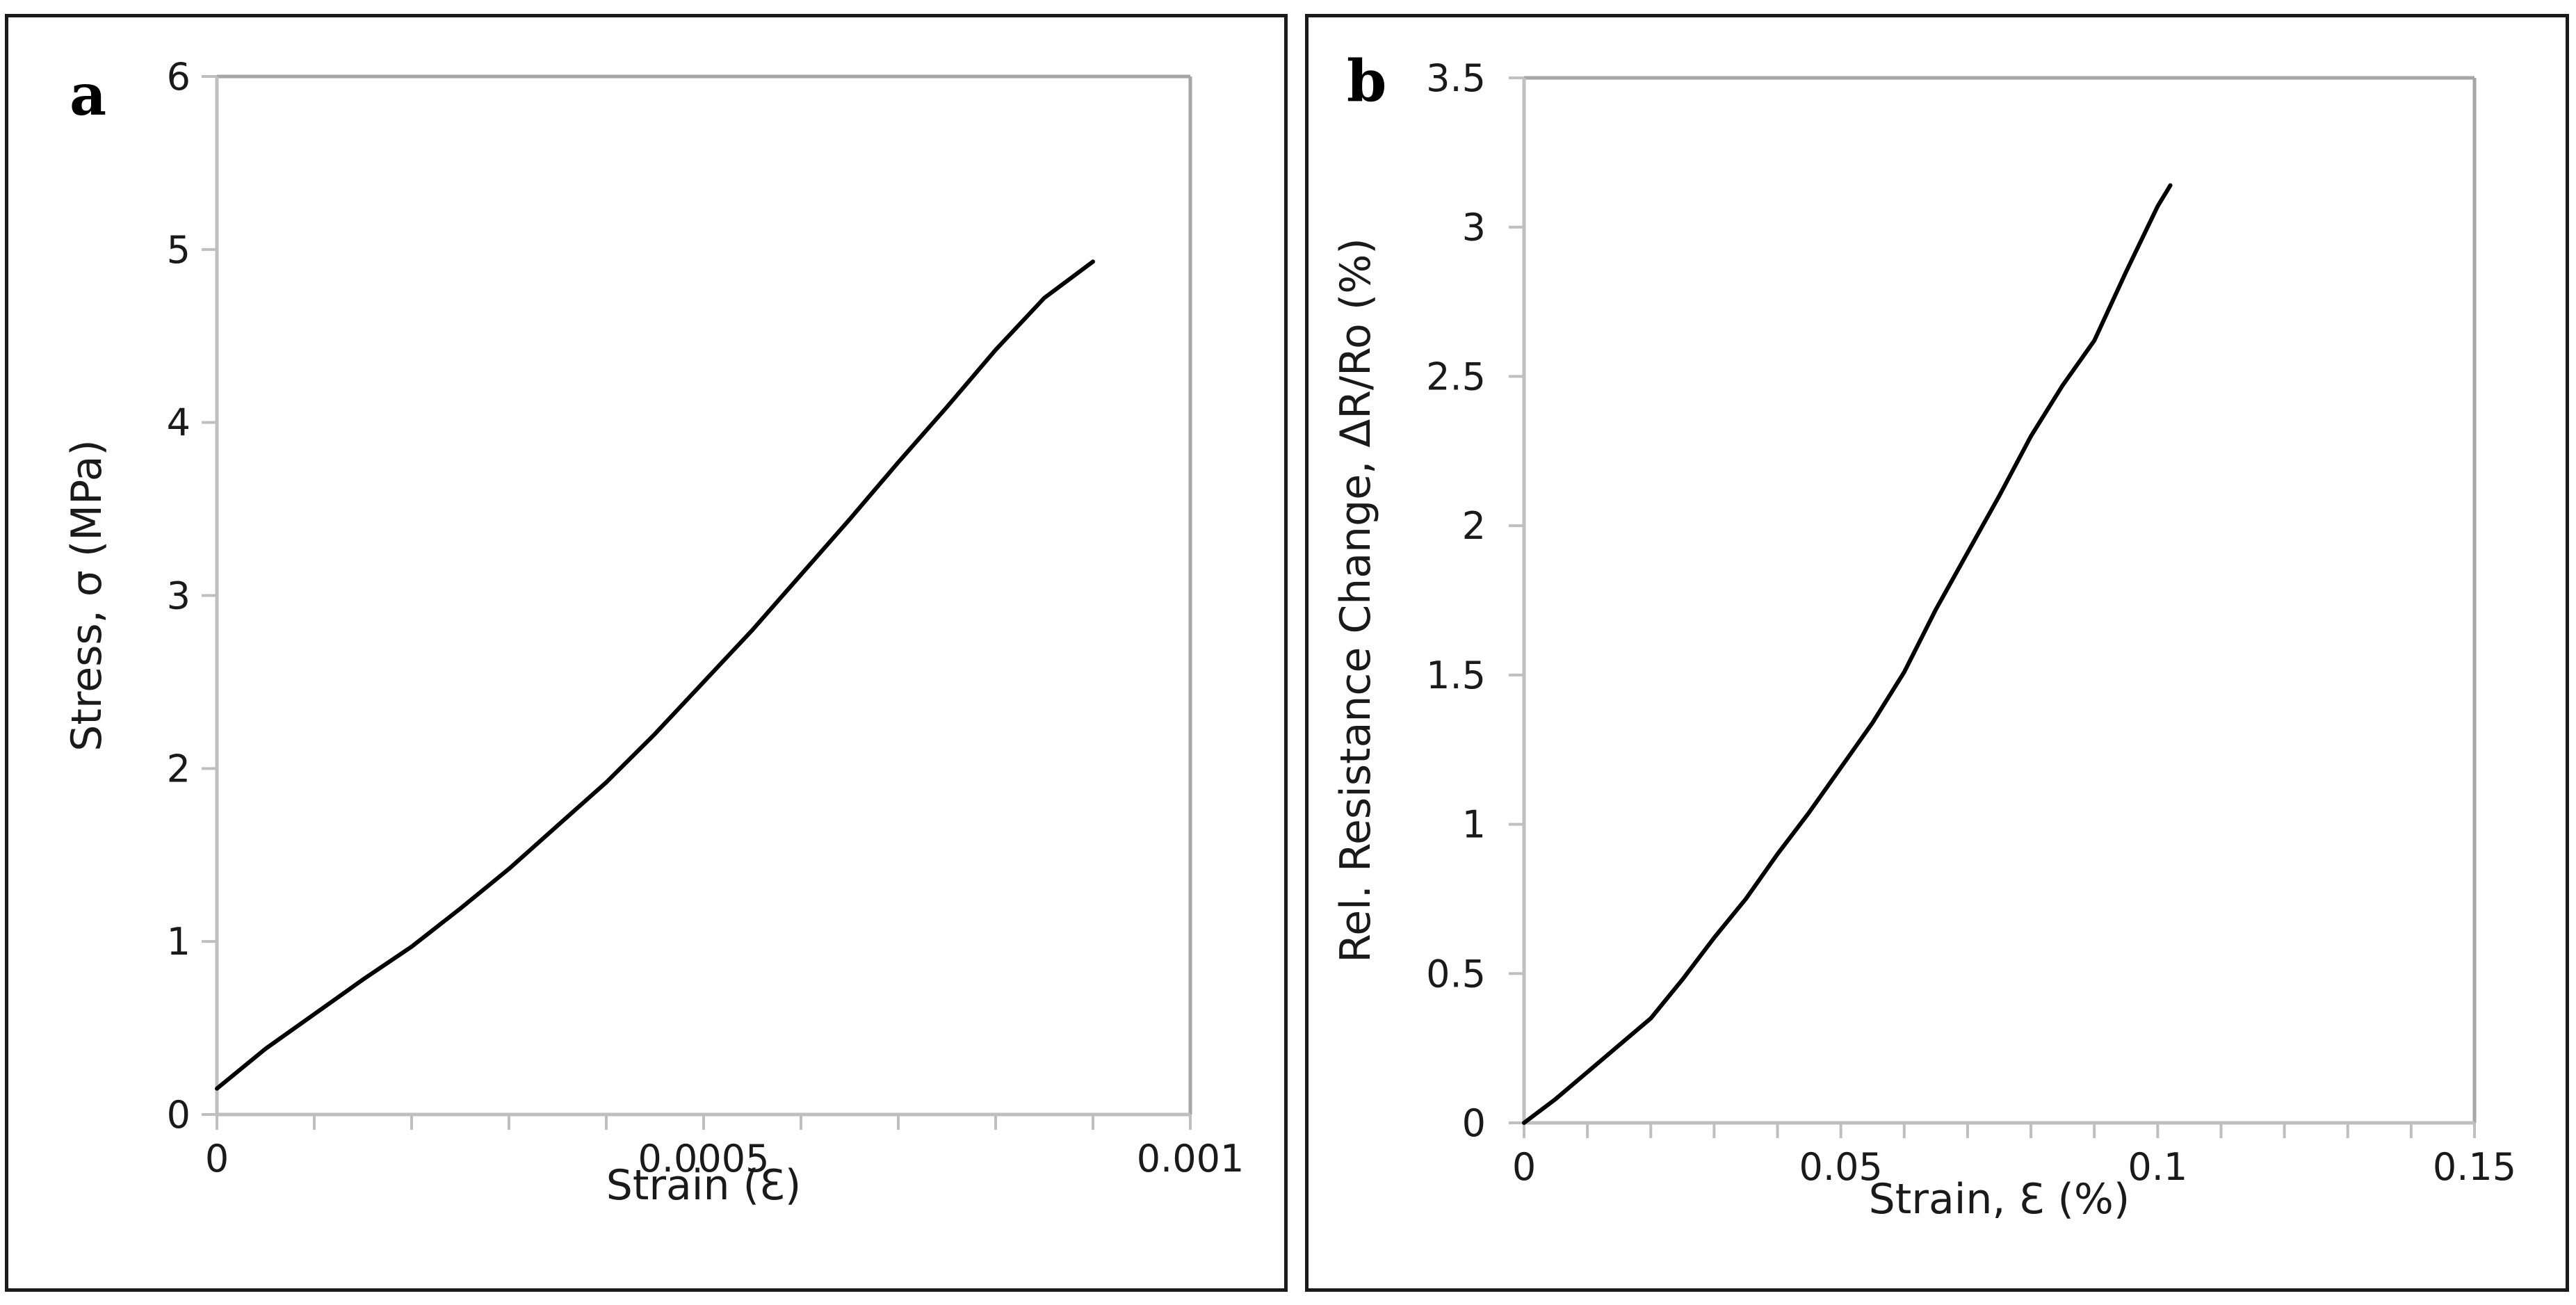 The height and width of the screenshot is (1305, 2576). I want to click on x-axis-label: Strain (Ɛ), so click(704, 1185).